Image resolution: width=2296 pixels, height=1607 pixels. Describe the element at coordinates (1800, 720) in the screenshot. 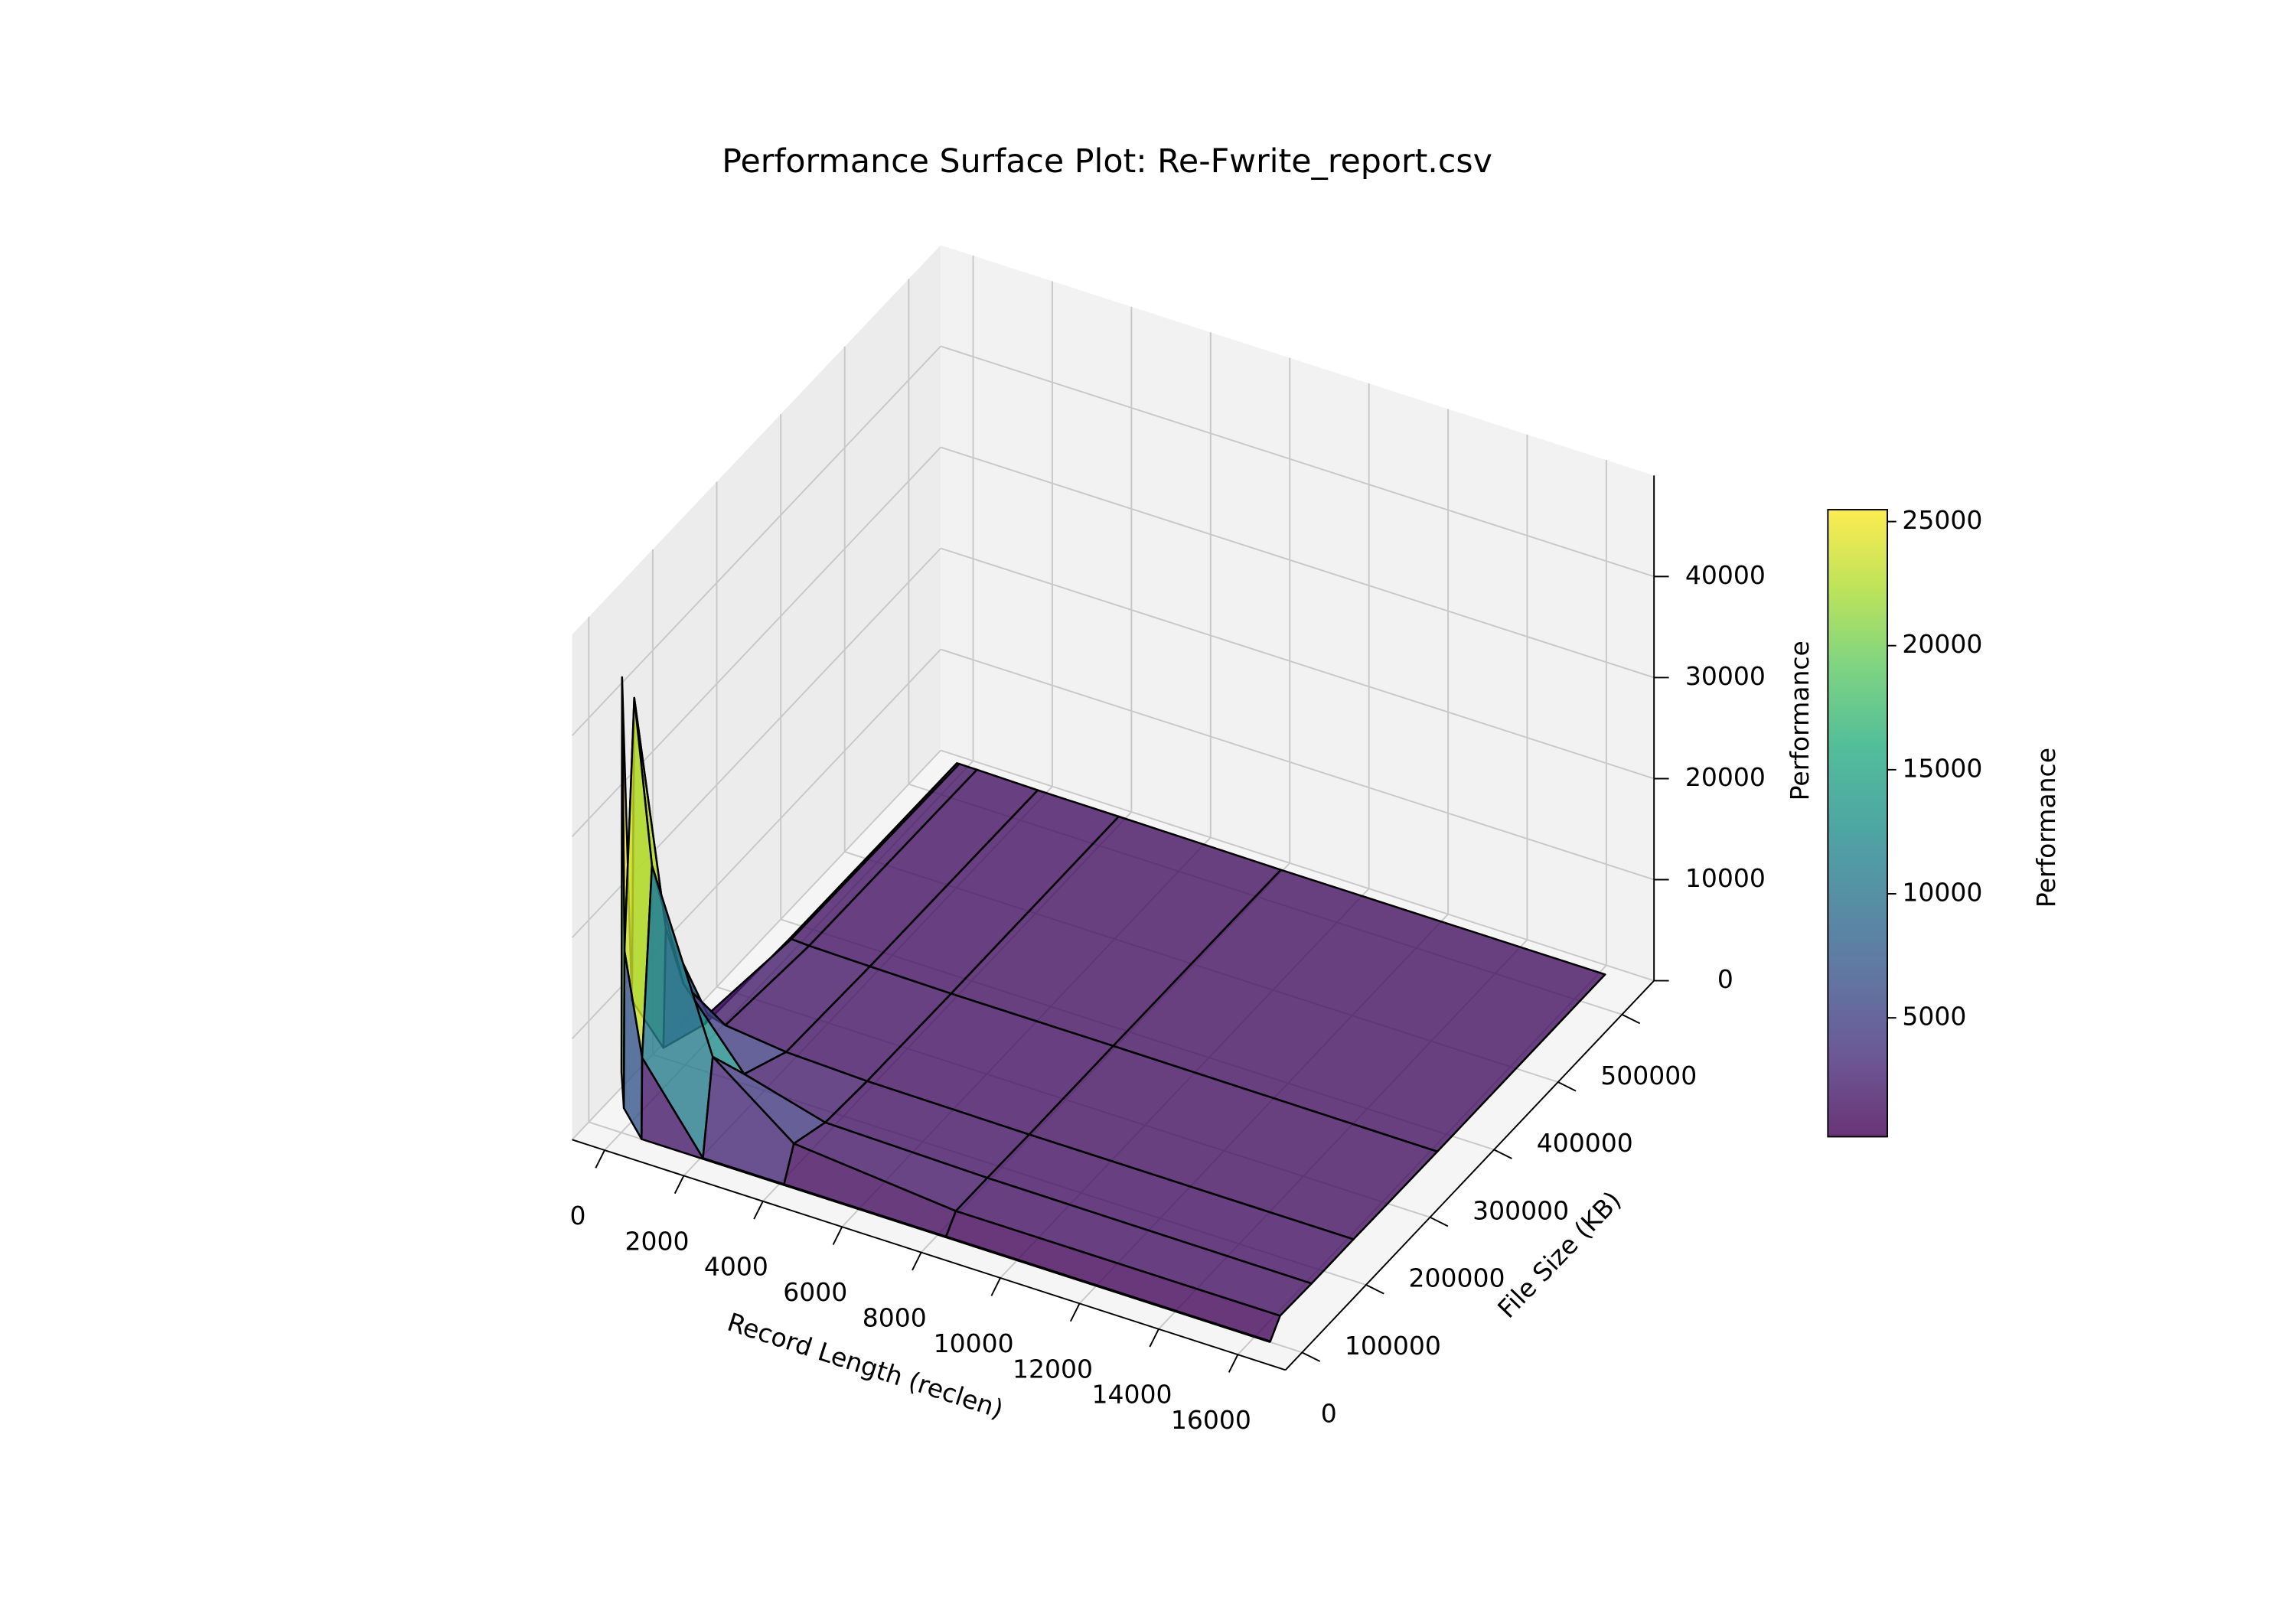

I see `z-axis-label: Performance` at that location.